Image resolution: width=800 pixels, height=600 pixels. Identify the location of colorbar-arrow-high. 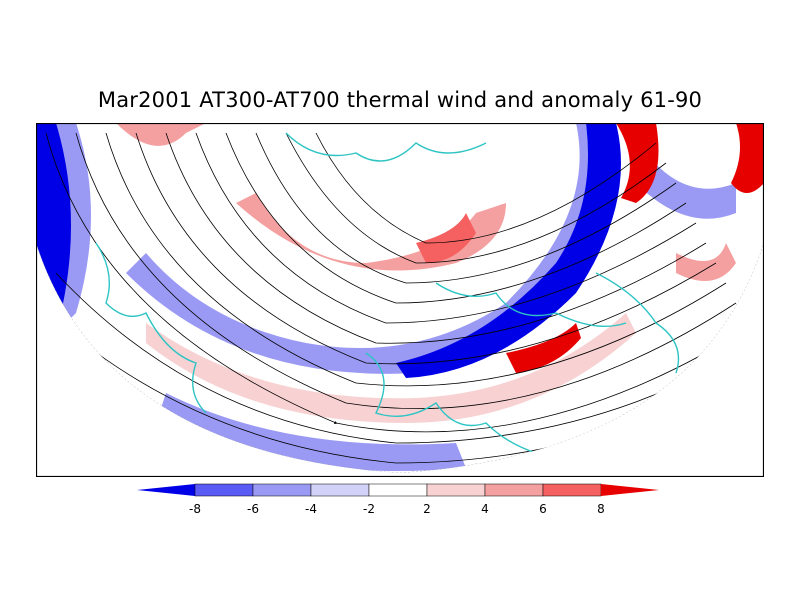
(630, 490).